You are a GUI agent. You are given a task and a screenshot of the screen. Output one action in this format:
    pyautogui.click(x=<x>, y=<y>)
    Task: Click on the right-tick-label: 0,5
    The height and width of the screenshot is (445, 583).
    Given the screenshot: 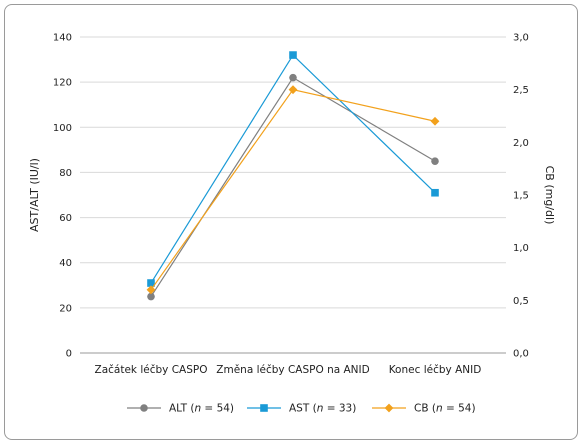 What is the action you would take?
    pyautogui.click(x=521, y=301)
    